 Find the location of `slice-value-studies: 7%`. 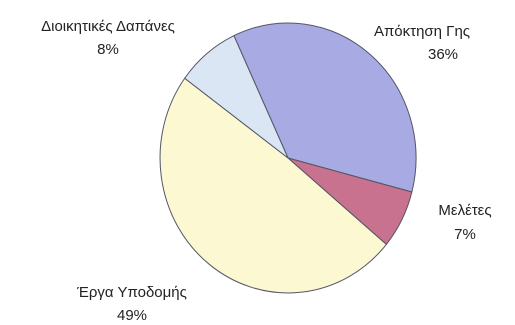

slice-value-studies: 7% is located at coordinates (465, 234).